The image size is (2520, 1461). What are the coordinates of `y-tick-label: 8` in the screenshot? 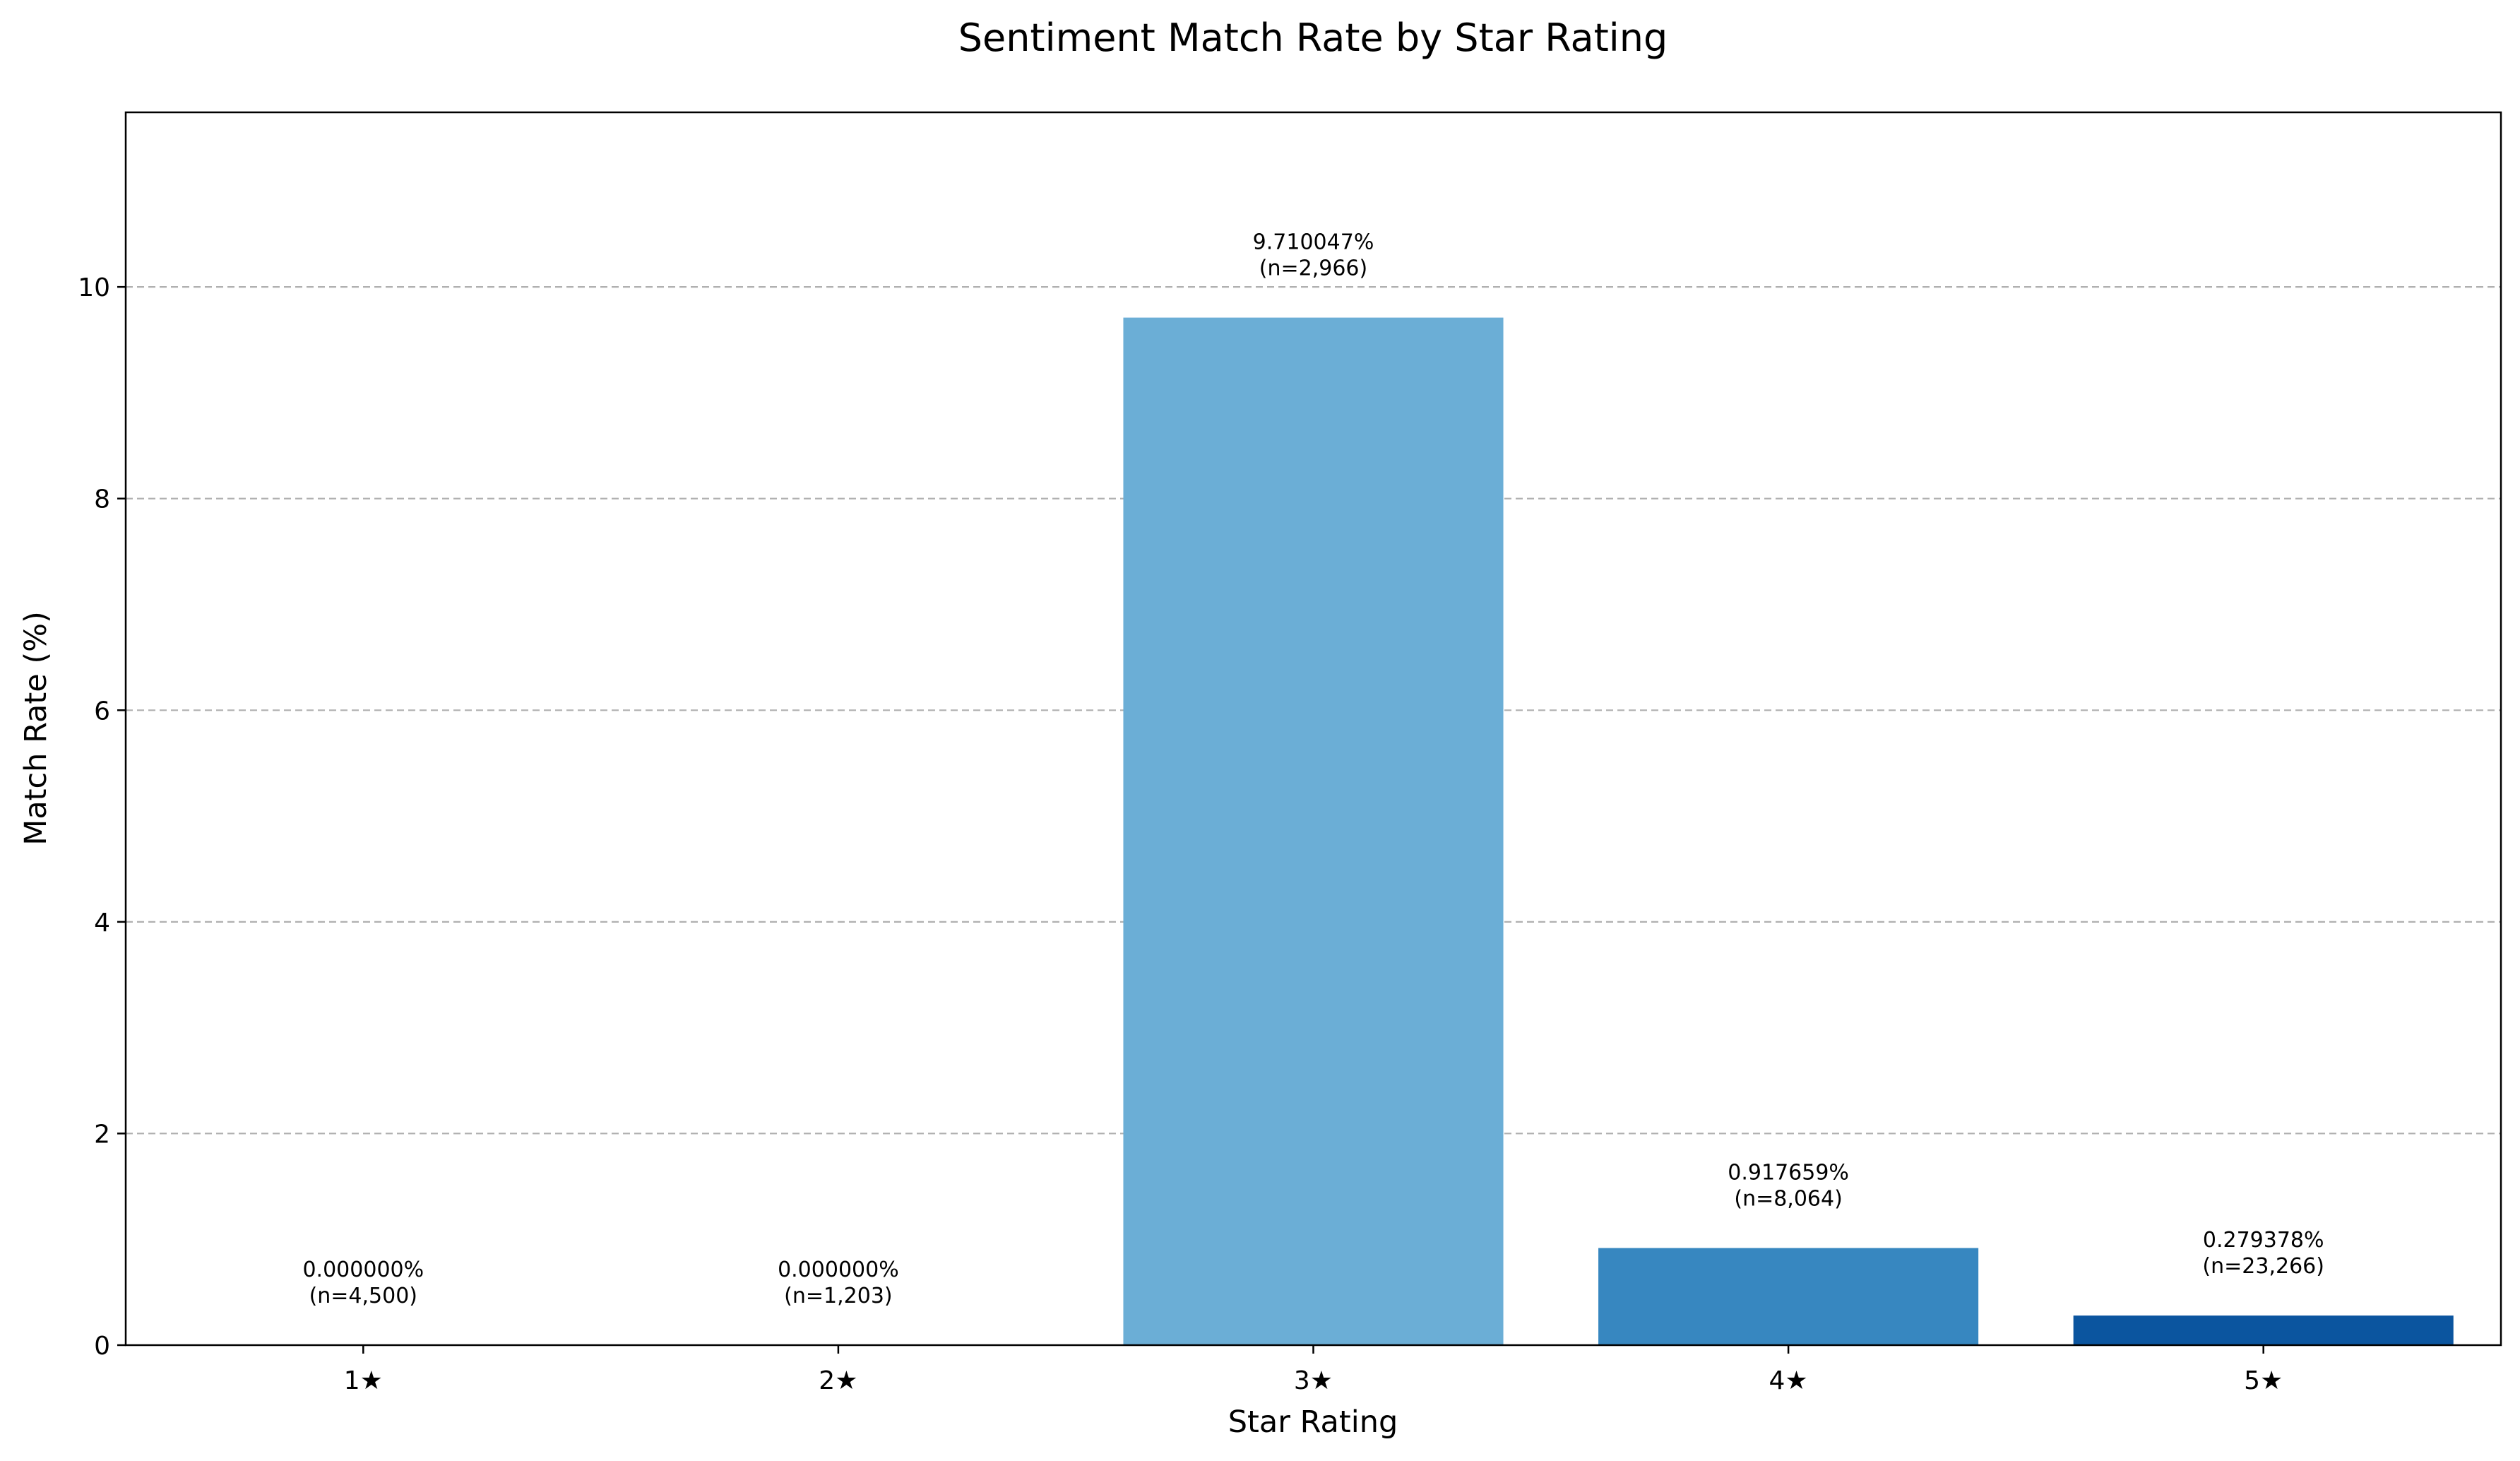 It's located at (102, 499).